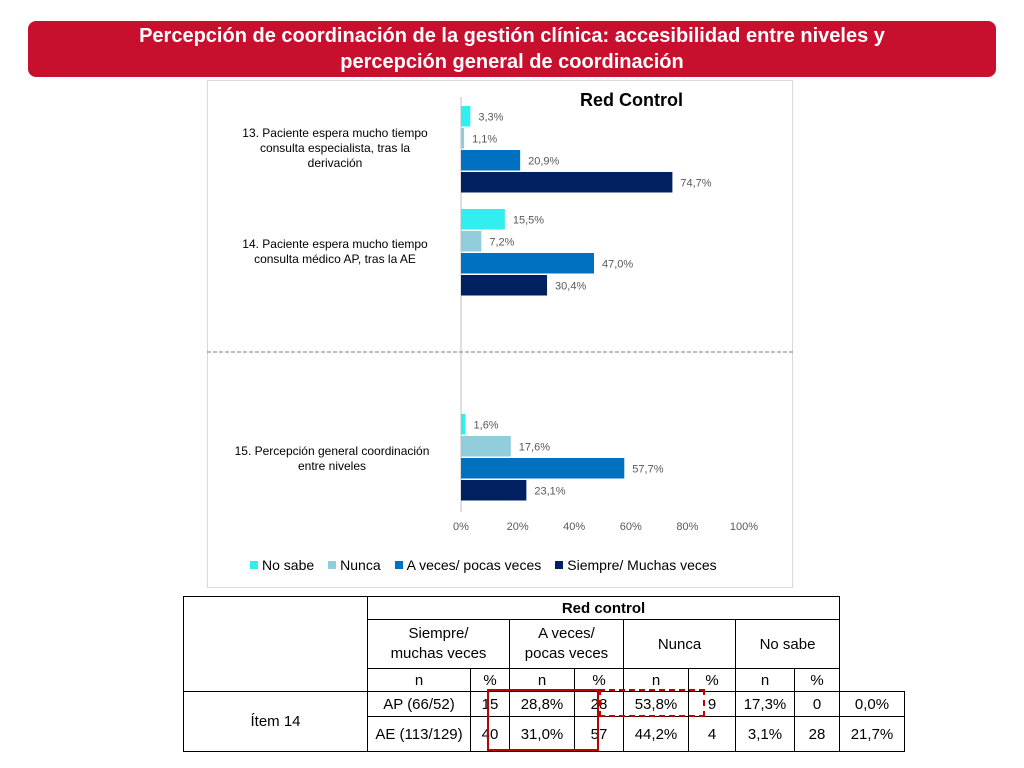  What do you see at coordinates (631, 527) in the screenshot?
I see `x-tick-label: 60%` at bounding box center [631, 527].